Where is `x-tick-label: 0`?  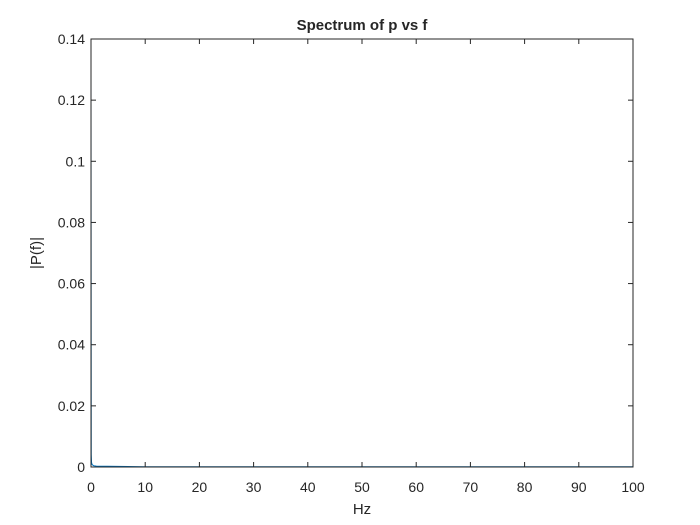
x-tick-label: 0 is located at coordinates (91, 487).